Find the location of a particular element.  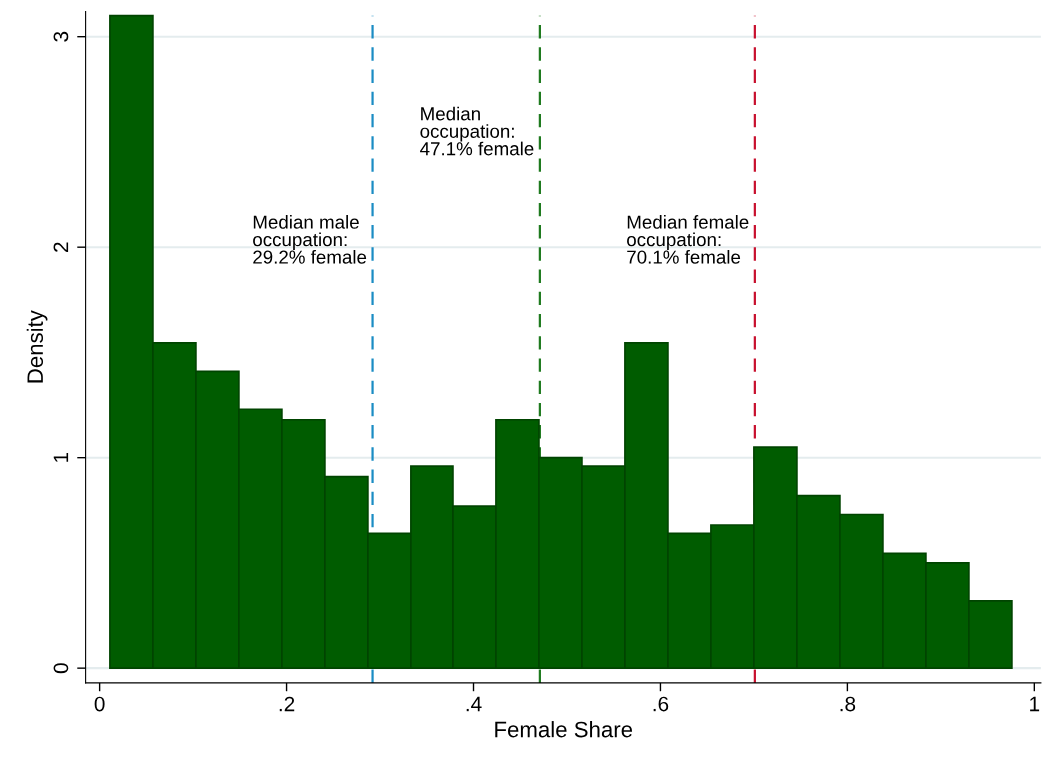

x-tick-label: 0 is located at coordinates (99, 704).